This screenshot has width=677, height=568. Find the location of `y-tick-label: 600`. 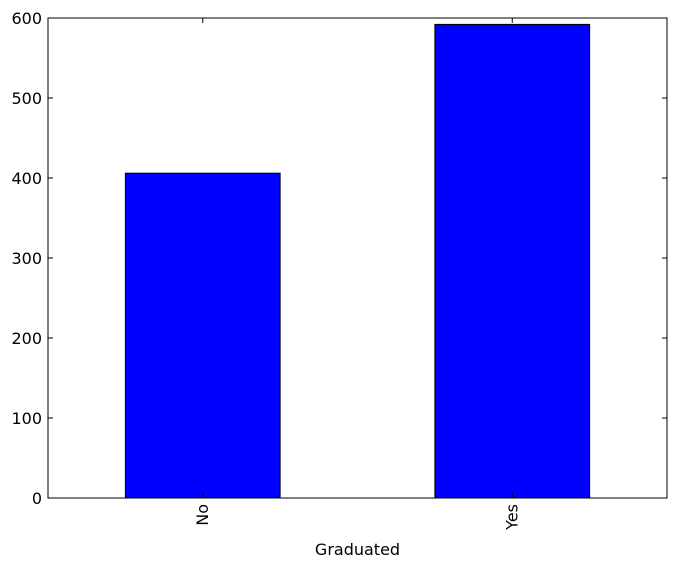

y-tick-label: 600 is located at coordinates (26, 18).